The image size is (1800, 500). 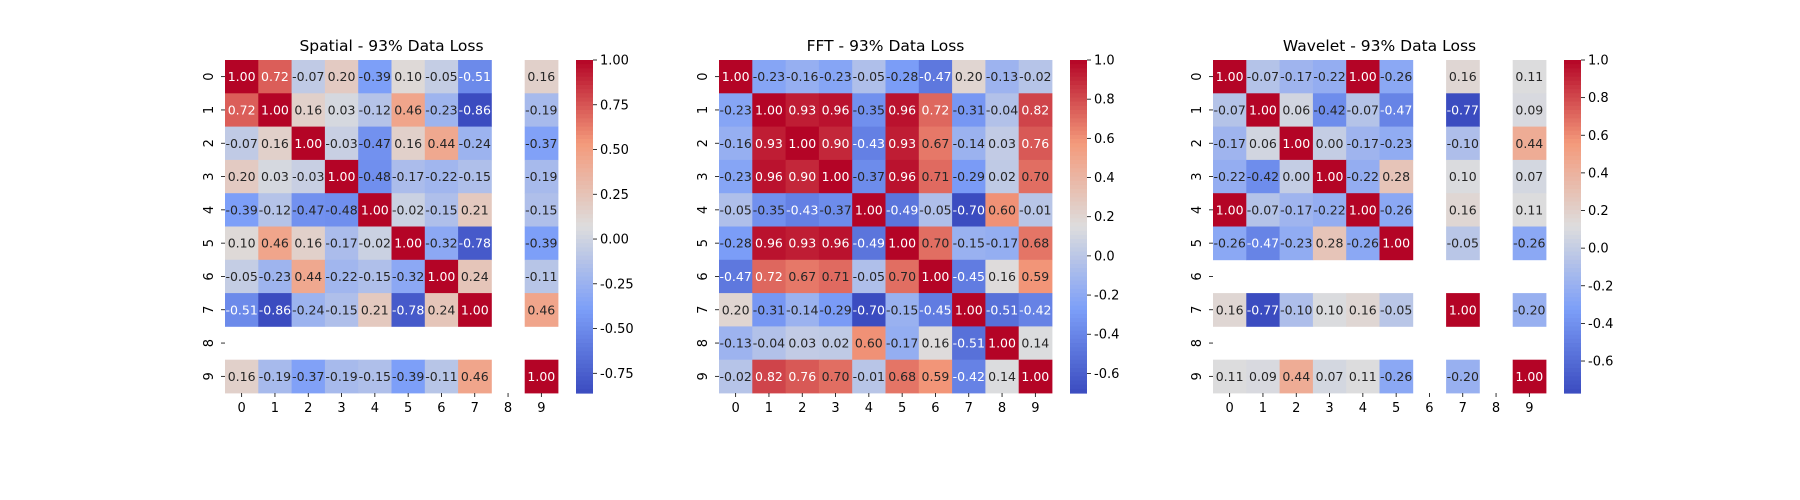 I want to click on x-tick-label: 6, so click(x=441, y=408).